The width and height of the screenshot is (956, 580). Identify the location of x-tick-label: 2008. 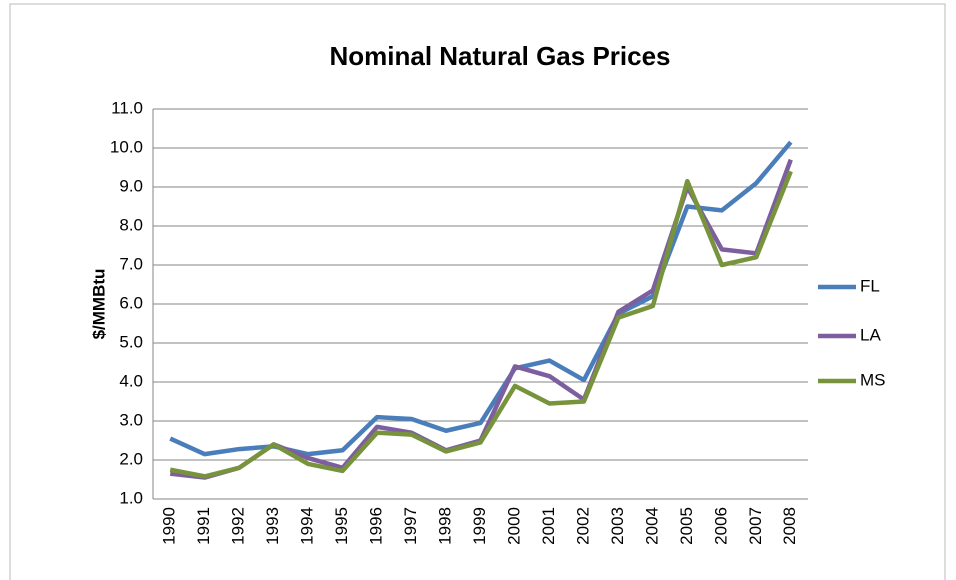
(789, 526).